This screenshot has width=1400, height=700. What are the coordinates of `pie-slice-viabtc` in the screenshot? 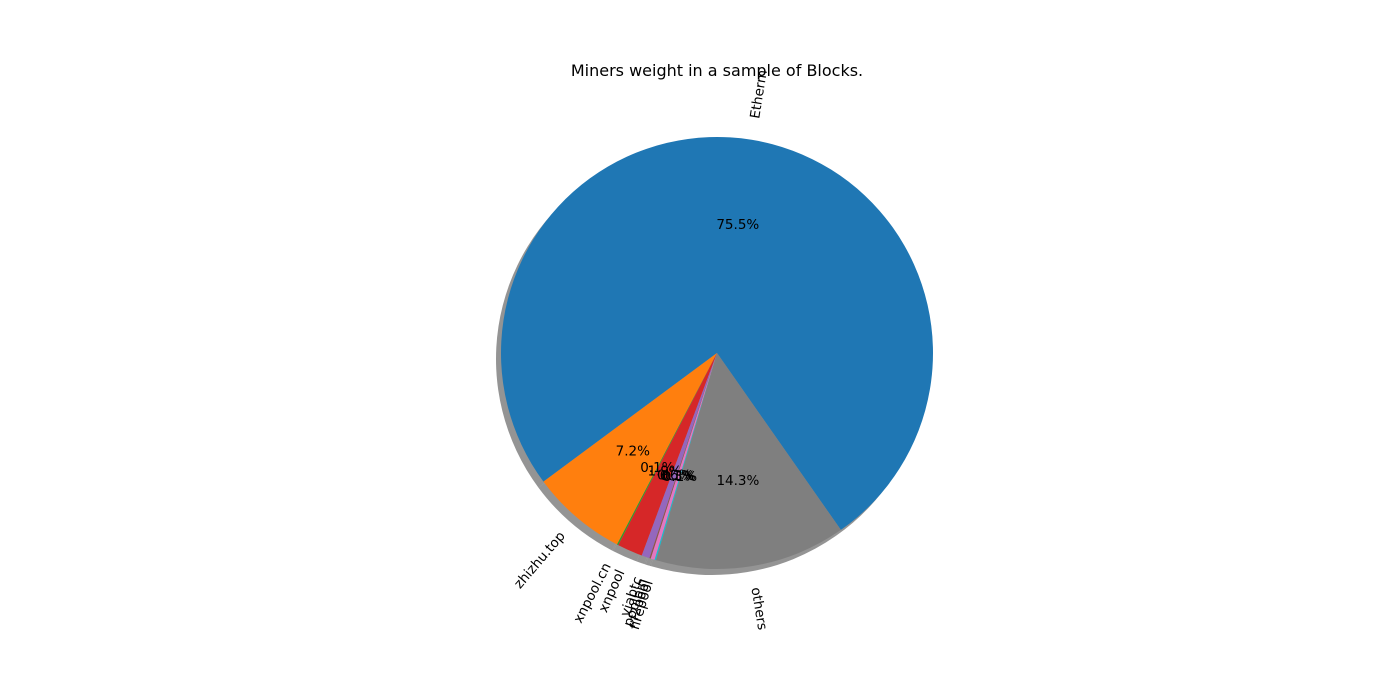 It's located at (679, 456).